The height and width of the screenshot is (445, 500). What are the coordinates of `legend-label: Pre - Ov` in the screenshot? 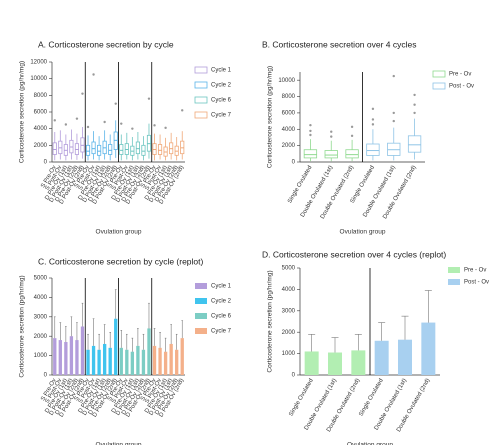 It's located at (475, 271).